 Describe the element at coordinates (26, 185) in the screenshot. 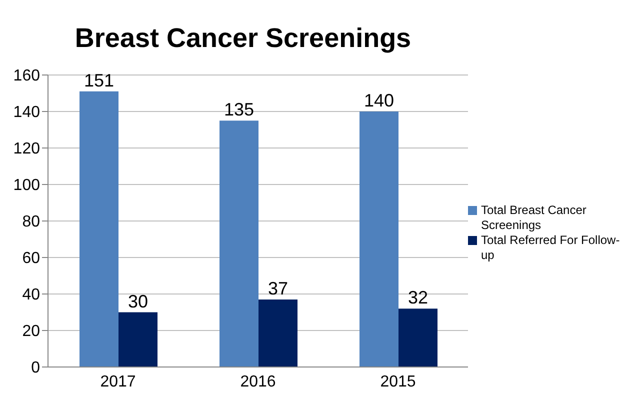

I see `y-tick-label: 100` at that location.